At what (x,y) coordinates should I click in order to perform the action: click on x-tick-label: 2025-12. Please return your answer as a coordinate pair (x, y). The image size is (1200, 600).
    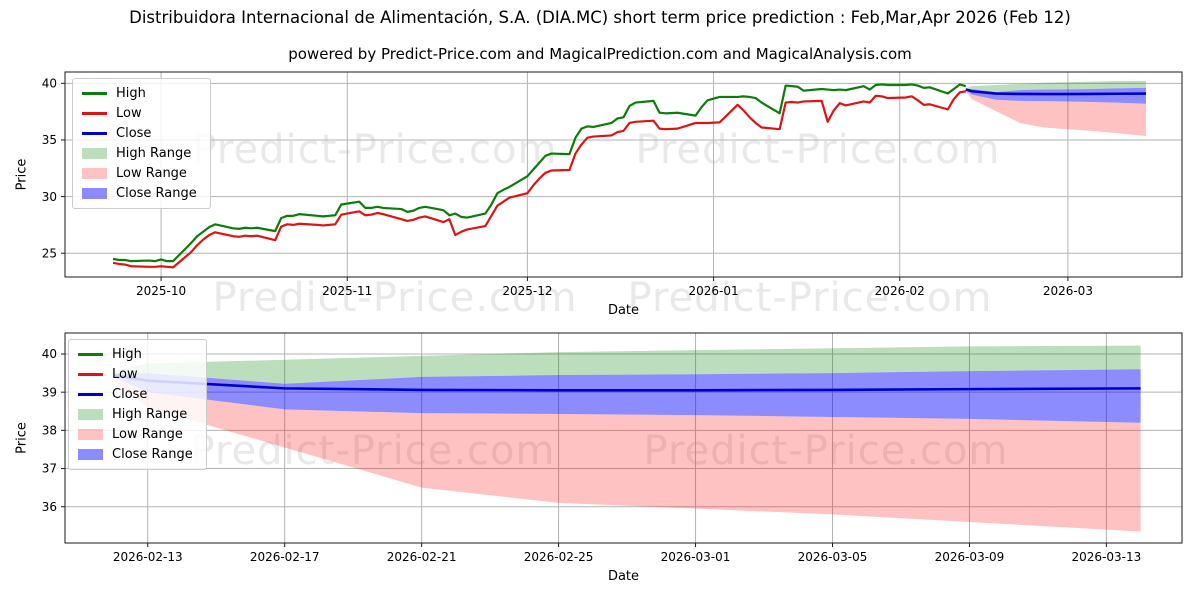
    Looking at the image, I should click on (527, 291).